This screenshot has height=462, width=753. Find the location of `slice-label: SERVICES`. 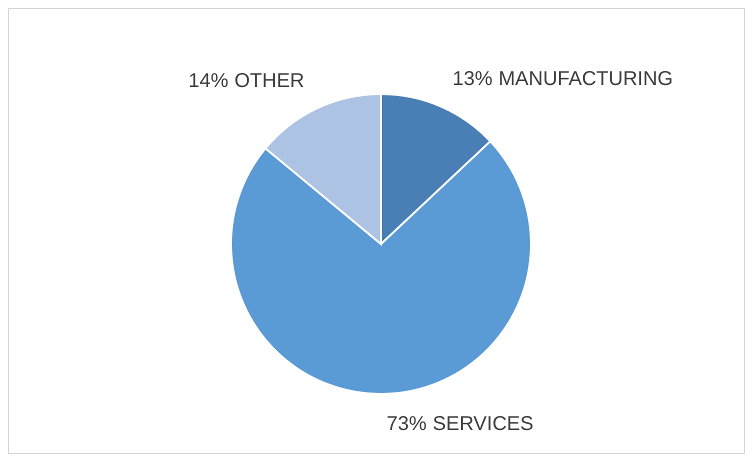

slice-label: SERVICES is located at coordinates (483, 423).